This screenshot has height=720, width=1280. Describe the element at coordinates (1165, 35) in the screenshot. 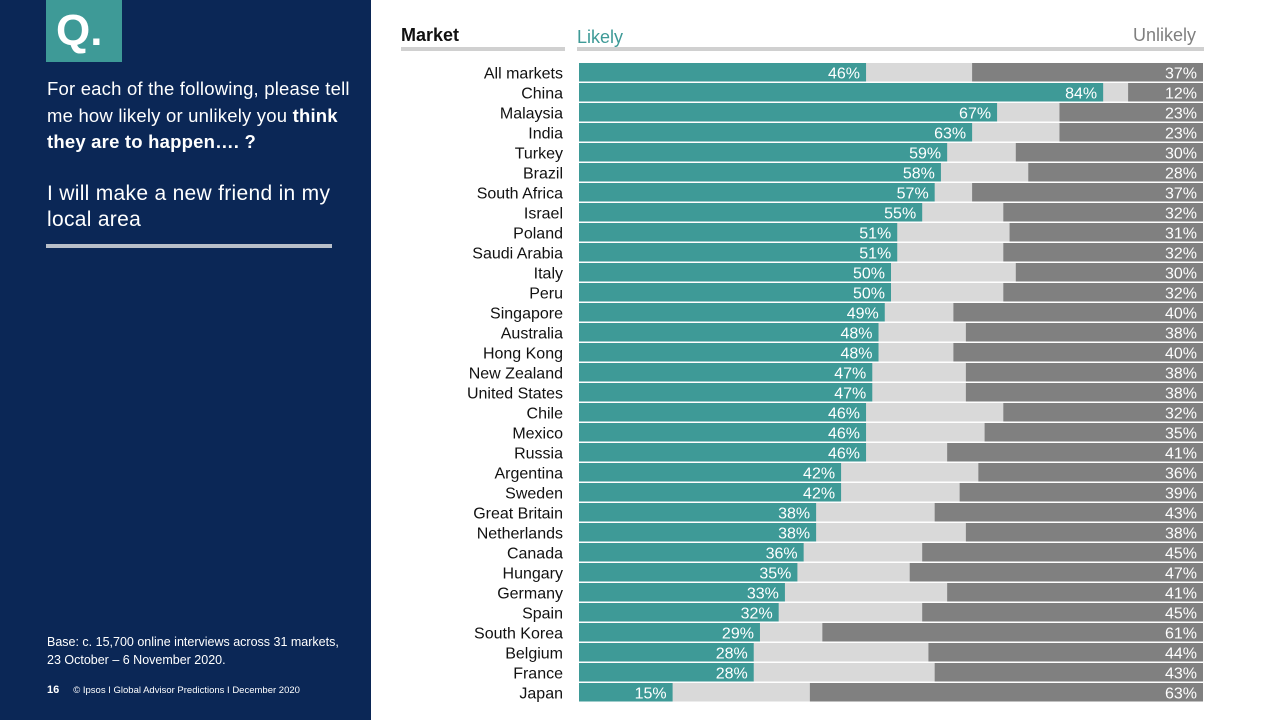

I see `unlikely-column-header: Unlikely` at that location.